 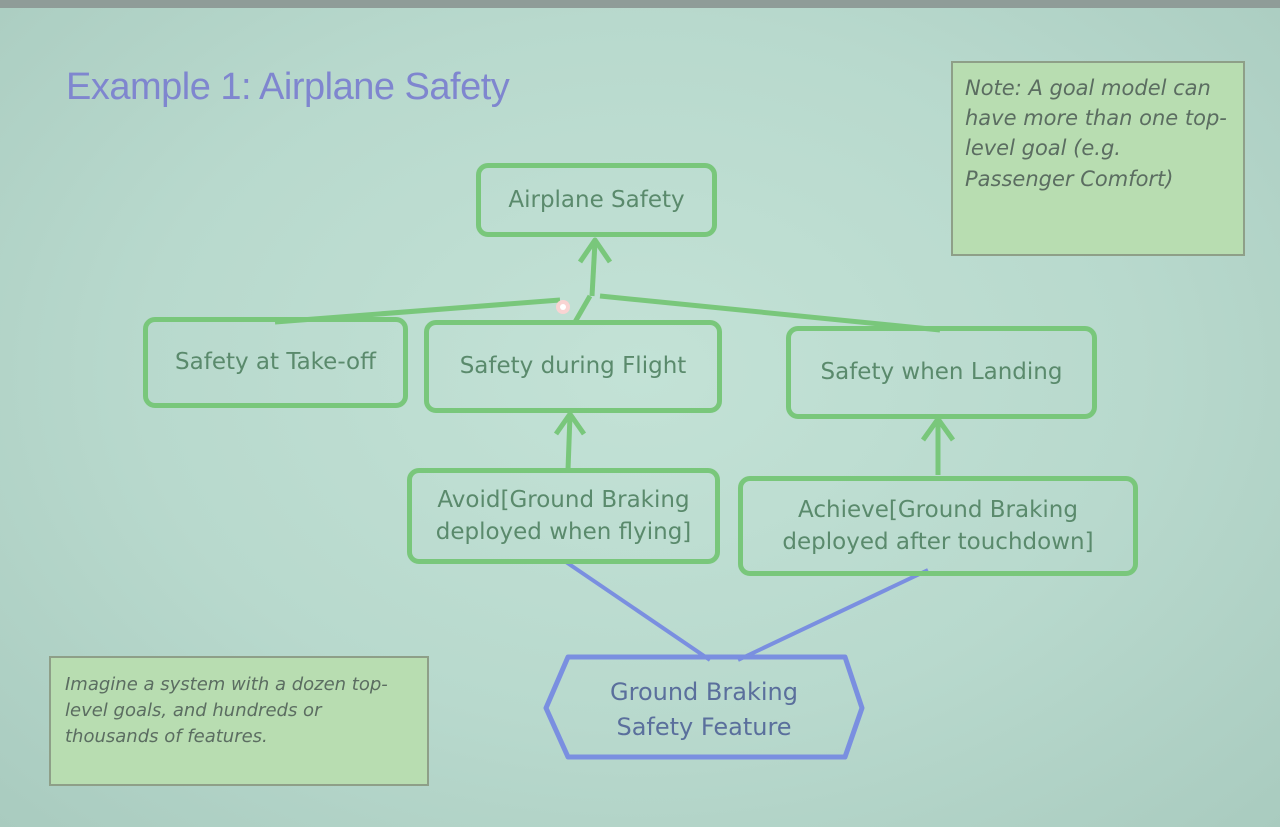 I want to click on feature-ground-braking: Ground Braking Safety Feature, so click(x=704, y=710).